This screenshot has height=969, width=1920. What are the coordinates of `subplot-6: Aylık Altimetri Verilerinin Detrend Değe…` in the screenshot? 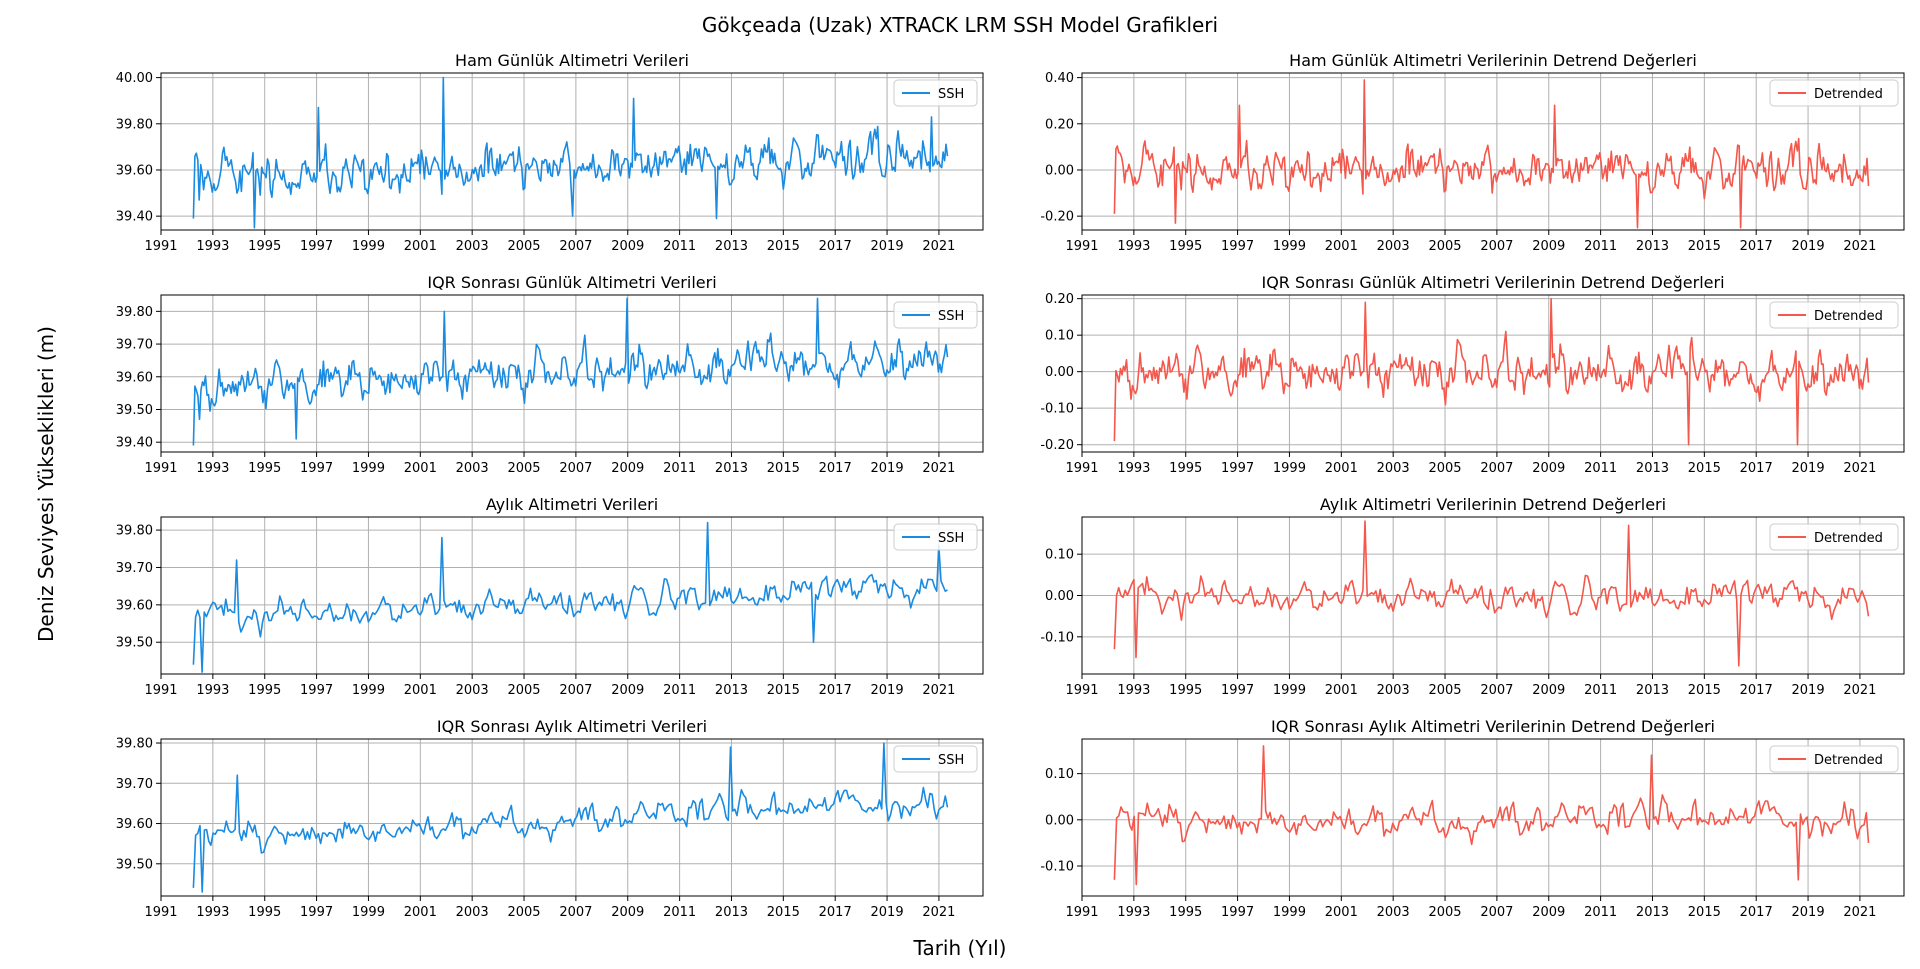 It's located at (1472, 596).